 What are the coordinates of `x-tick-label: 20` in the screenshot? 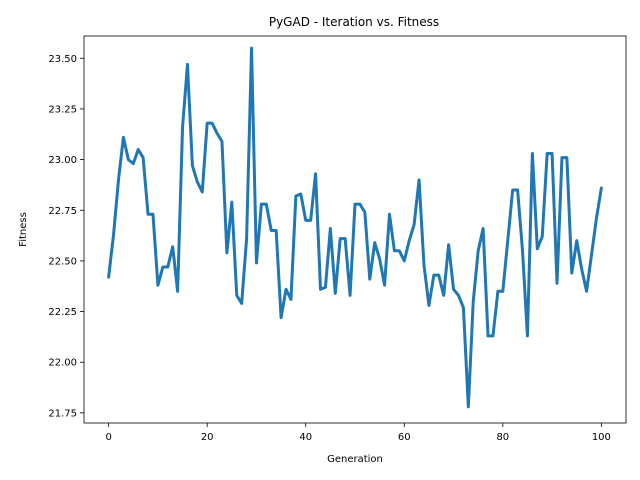 It's located at (207, 437).